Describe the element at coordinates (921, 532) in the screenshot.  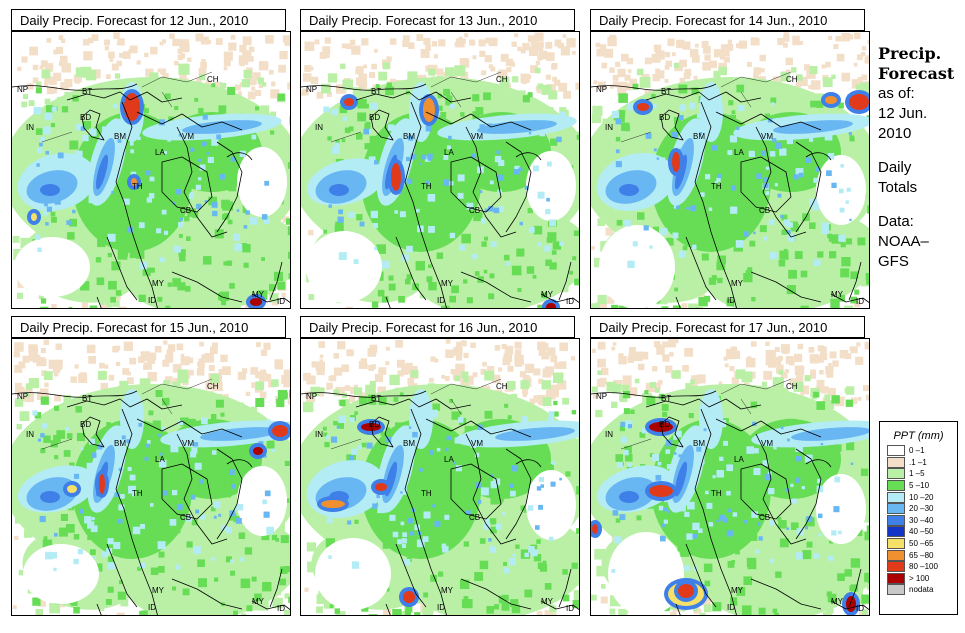
I see `legend-label: 40 –50` at that location.